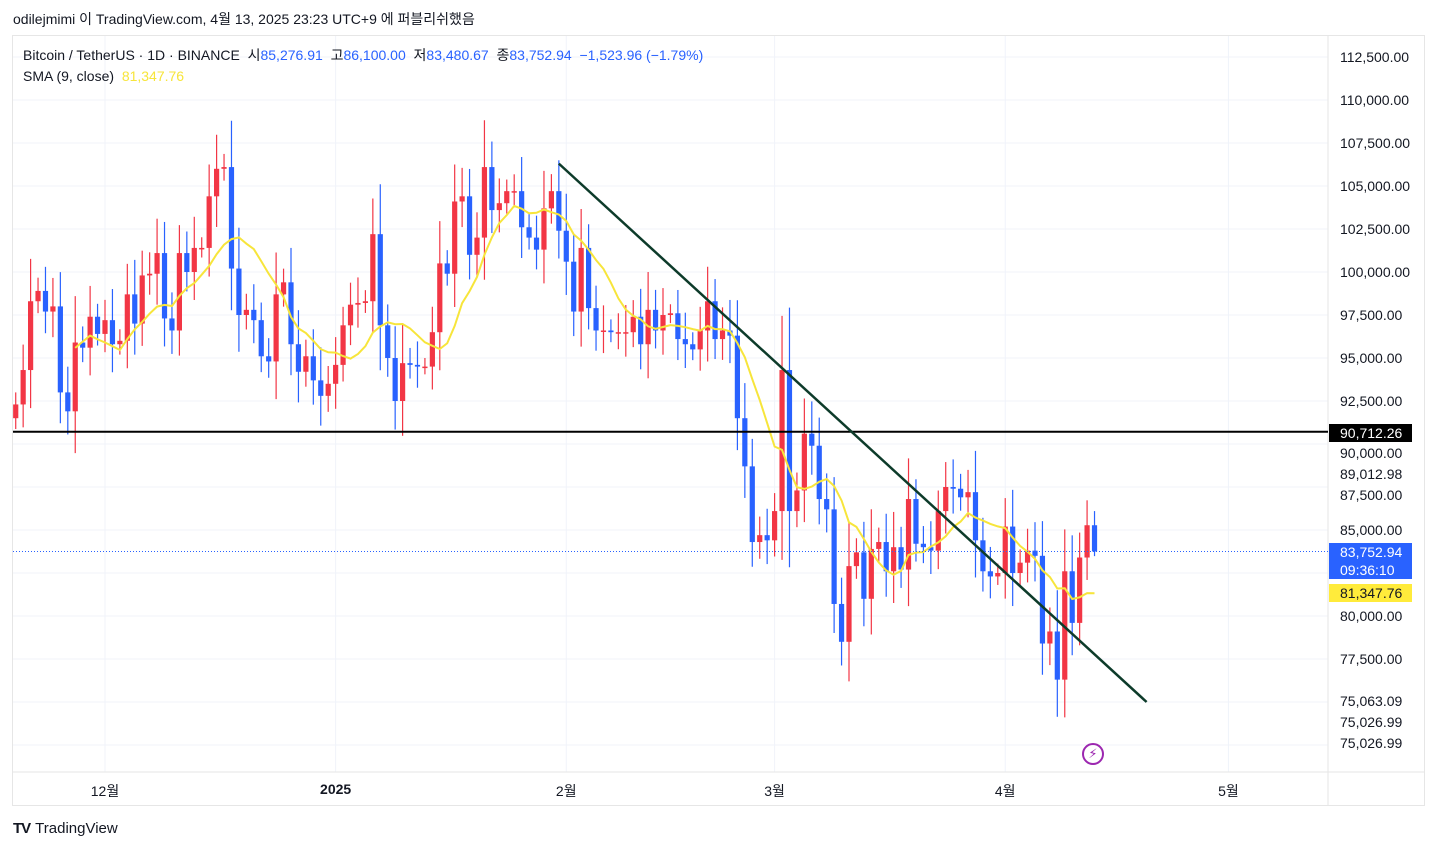 The image size is (1438, 851). I want to click on open-label: 시, so click(254, 55).